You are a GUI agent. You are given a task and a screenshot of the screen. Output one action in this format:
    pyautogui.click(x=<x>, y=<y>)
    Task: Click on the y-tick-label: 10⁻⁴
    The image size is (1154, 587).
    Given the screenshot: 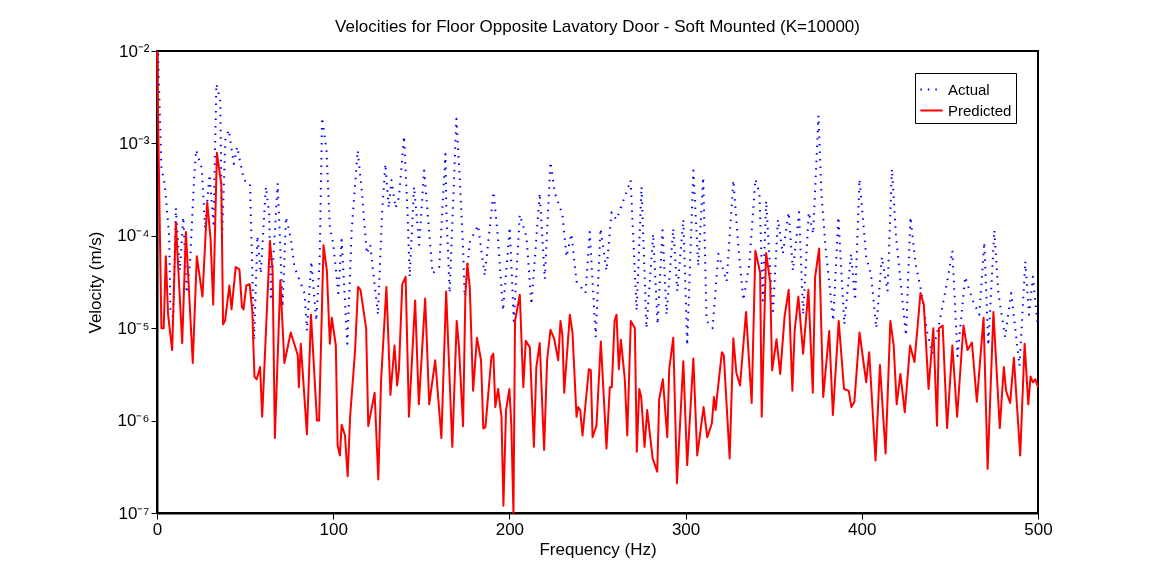 What is the action you would take?
    pyautogui.click(x=133, y=236)
    